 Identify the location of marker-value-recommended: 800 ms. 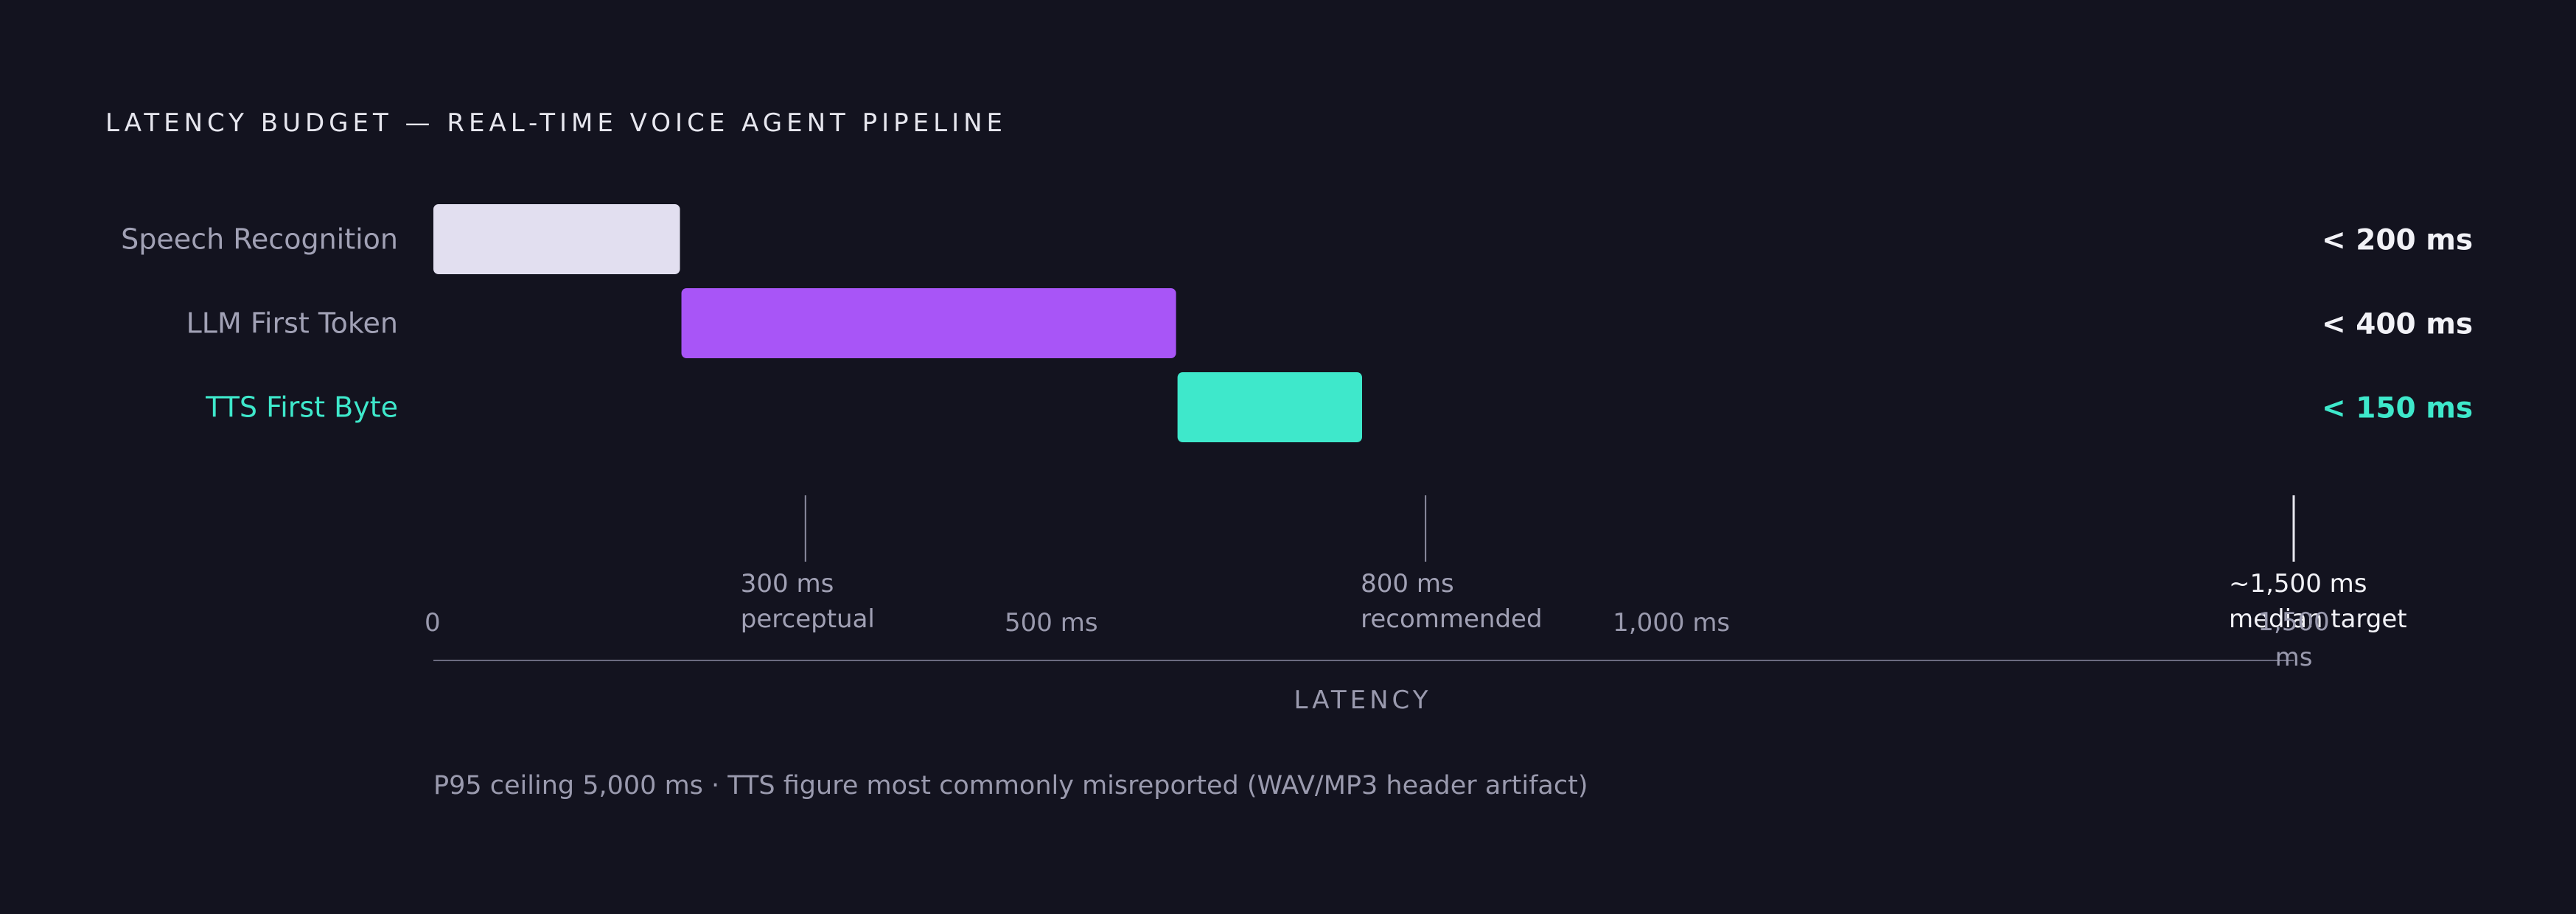
(1407, 584).